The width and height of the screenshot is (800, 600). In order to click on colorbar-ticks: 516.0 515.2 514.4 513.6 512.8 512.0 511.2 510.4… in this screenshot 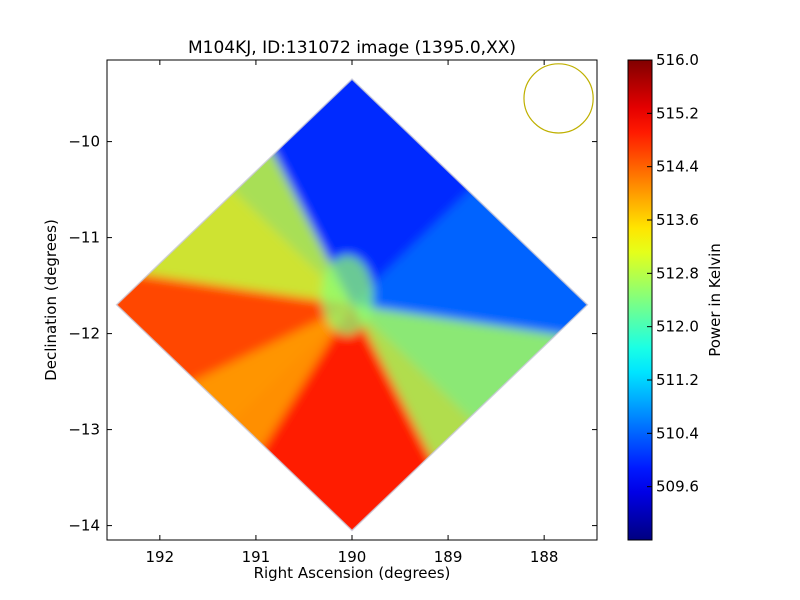, I will do `click(673, 273)`.